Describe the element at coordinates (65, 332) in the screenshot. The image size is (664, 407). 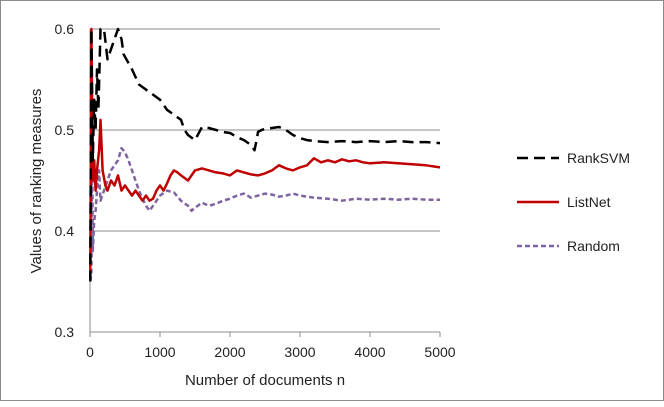
I see `y-tick-label-0: 0.3` at that location.